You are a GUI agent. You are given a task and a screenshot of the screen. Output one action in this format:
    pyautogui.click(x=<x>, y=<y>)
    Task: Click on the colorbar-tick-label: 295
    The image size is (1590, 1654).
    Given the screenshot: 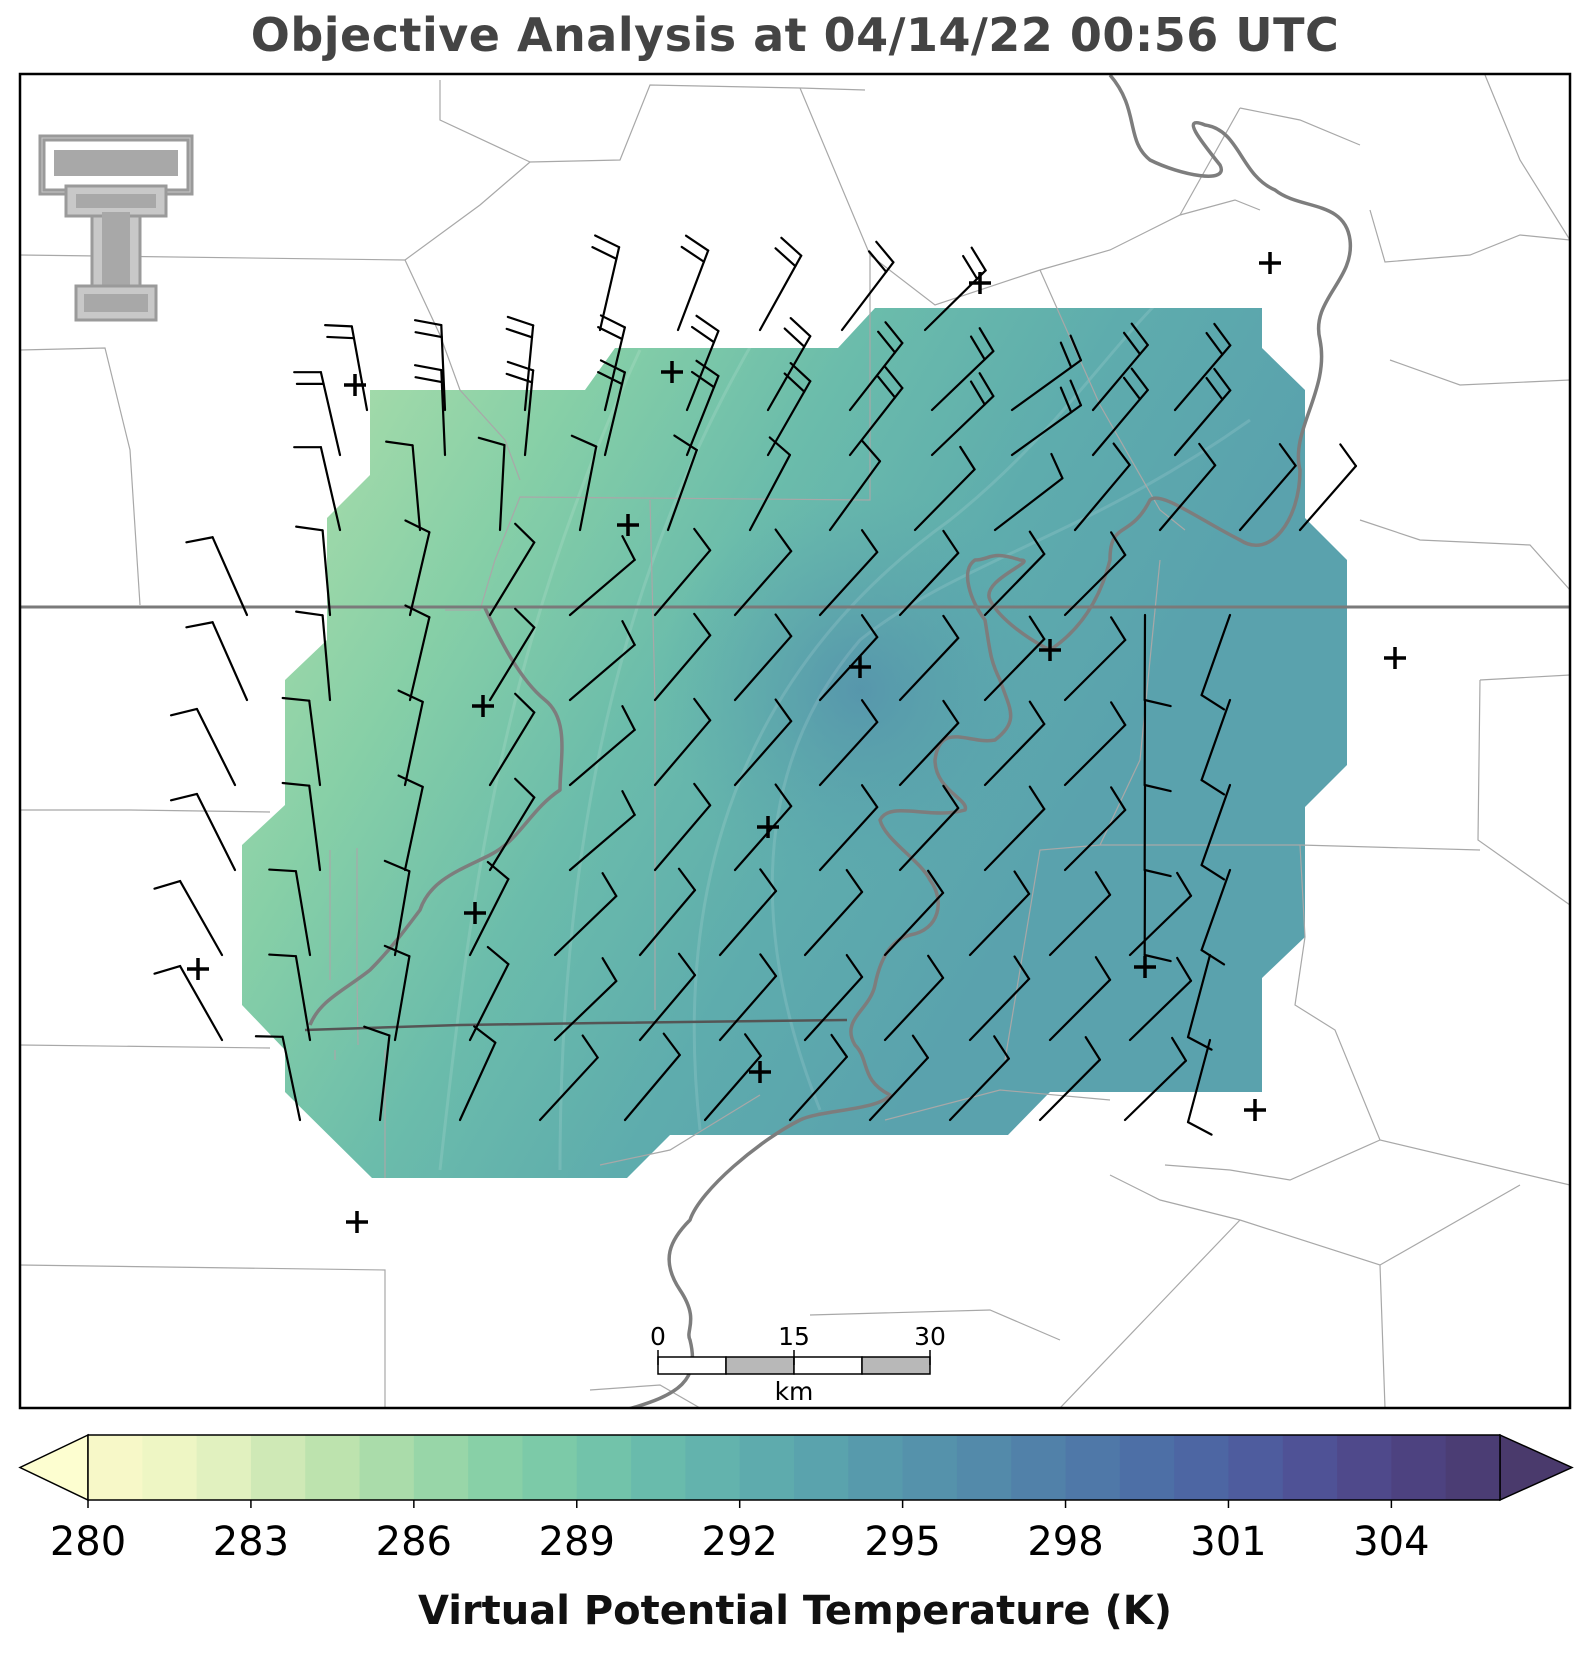 What is the action you would take?
    pyautogui.click(x=902, y=1542)
    